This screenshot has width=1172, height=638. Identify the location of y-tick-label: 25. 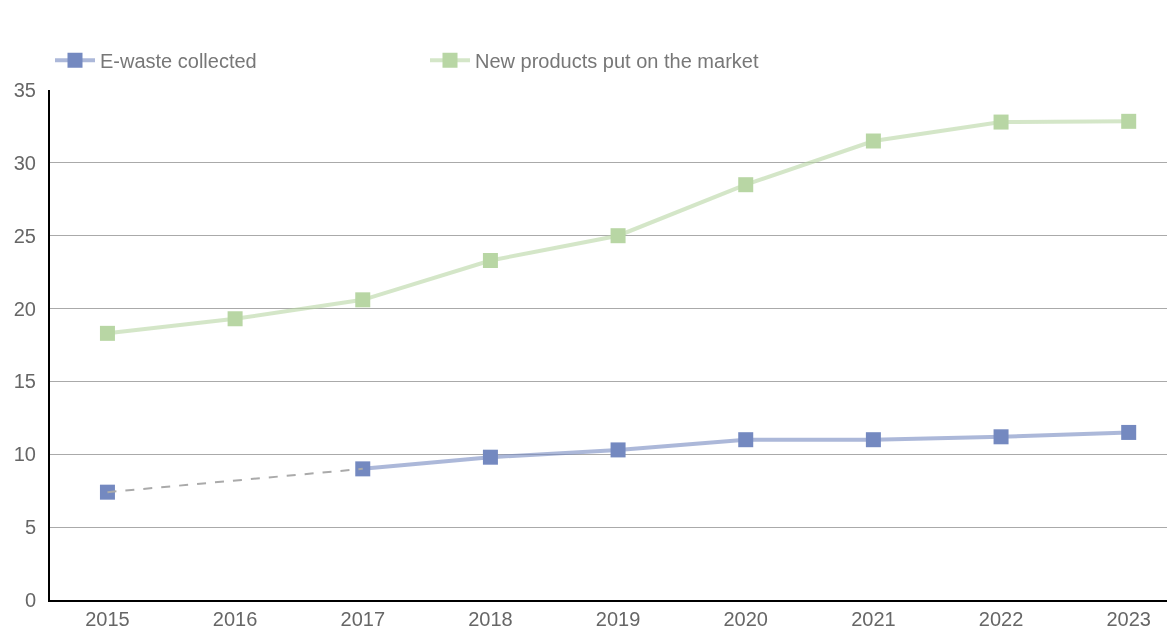
(24, 235).